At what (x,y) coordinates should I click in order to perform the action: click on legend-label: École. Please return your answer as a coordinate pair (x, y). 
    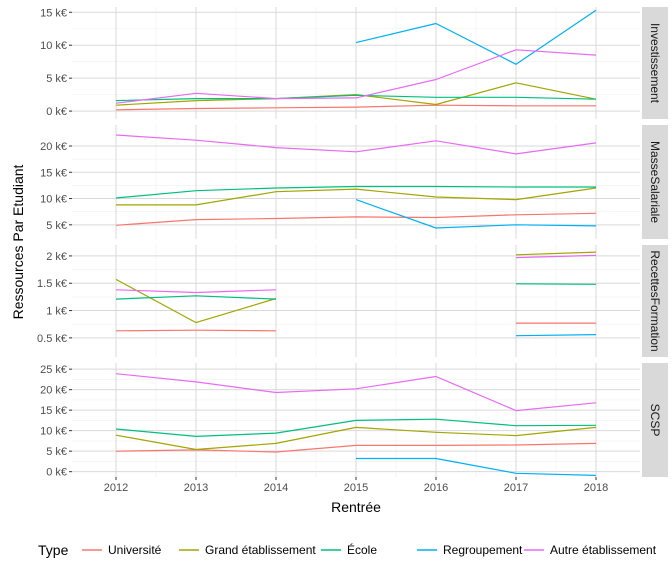
    Looking at the image, I should click on (362, 549).